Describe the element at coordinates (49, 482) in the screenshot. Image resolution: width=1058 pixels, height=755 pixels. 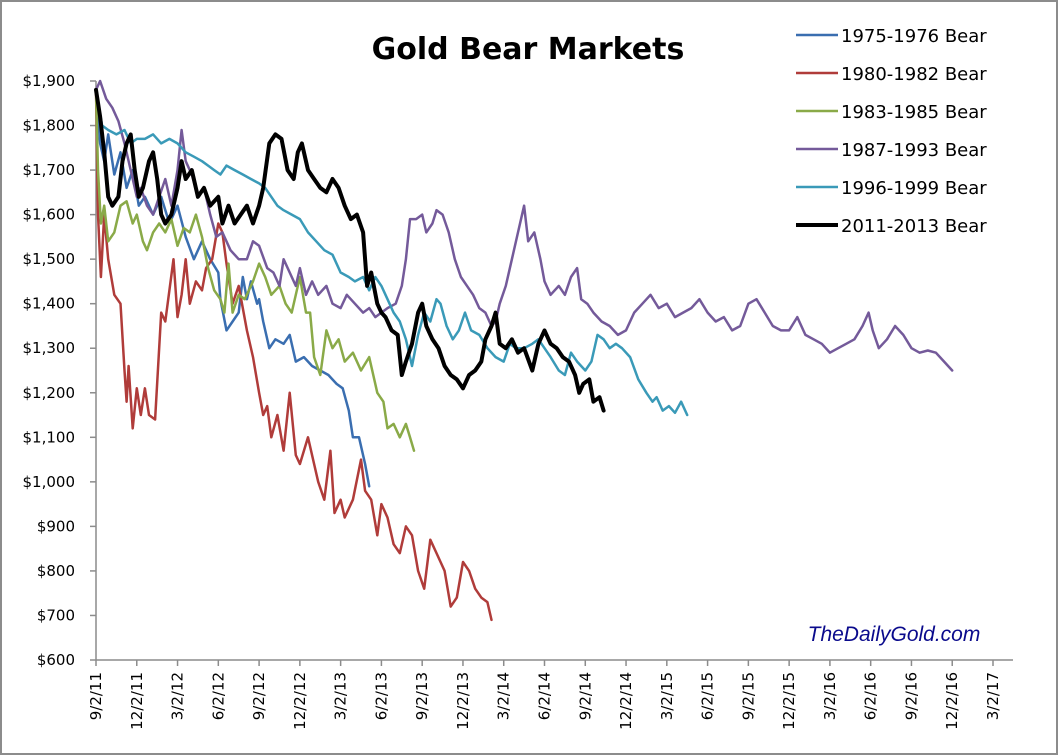
I see `y-tick-label: $1,000` at that location.